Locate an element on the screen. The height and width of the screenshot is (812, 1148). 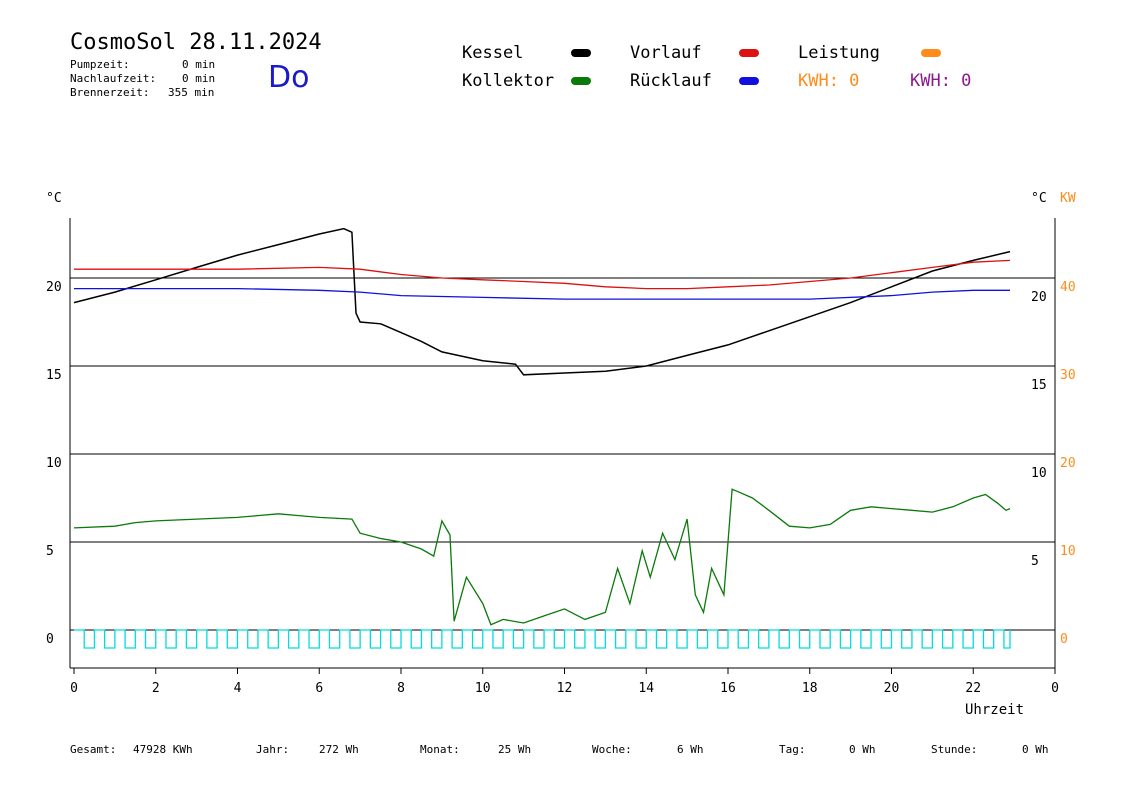
x-tick-label: 18 is located at coordinates (810, 688).